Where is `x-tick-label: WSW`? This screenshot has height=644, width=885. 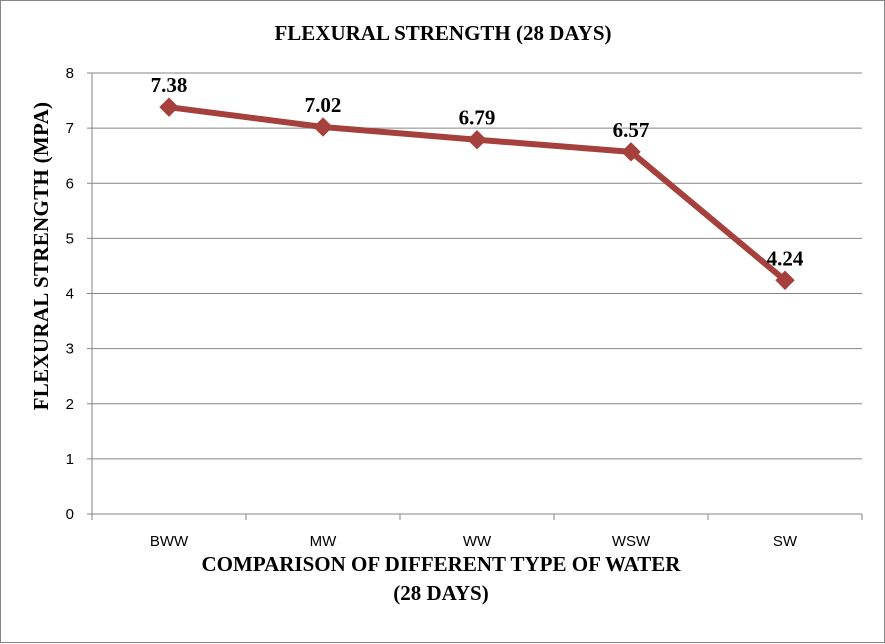 x-tick-label: WSW is located at coordinates (631, 541).